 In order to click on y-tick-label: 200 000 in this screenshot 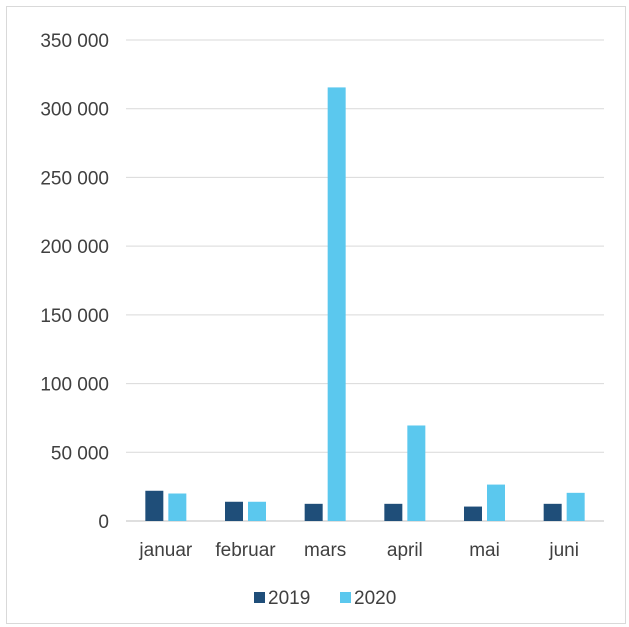, I will do `click(74, 247)`.